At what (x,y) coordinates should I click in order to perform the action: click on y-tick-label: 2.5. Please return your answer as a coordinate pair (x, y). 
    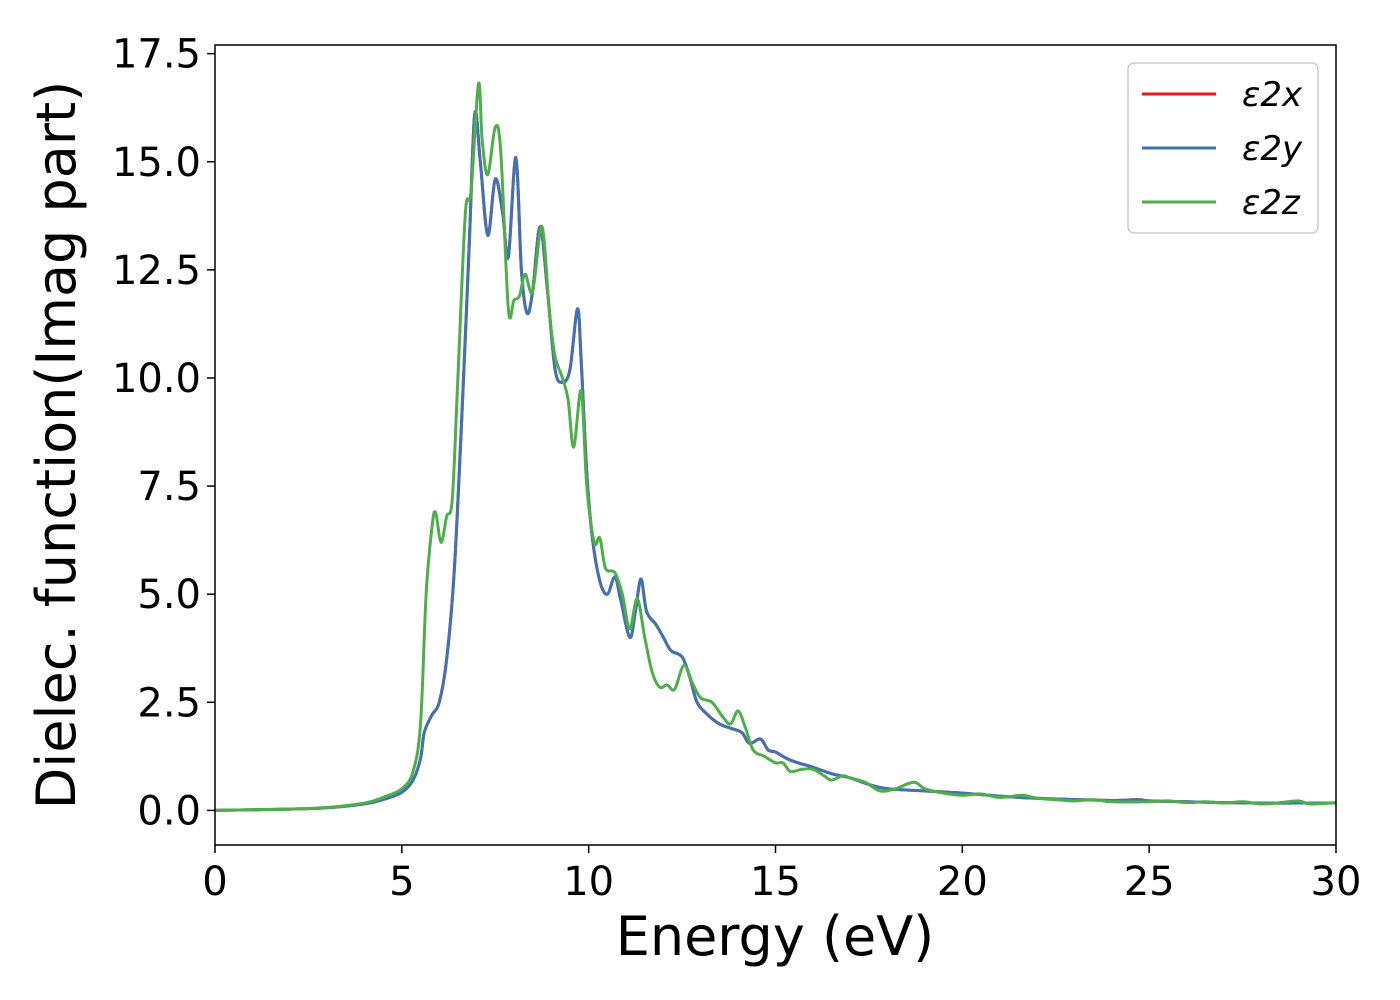
    Looking at the image, I should click on (169, 703).